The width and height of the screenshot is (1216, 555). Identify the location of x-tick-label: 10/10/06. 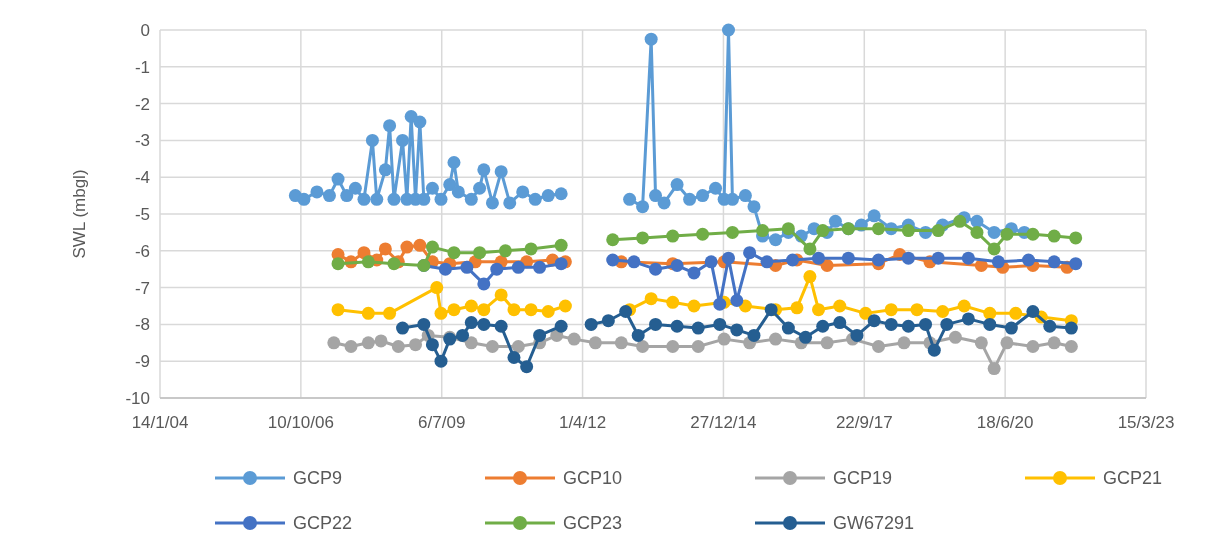
(300, 422).